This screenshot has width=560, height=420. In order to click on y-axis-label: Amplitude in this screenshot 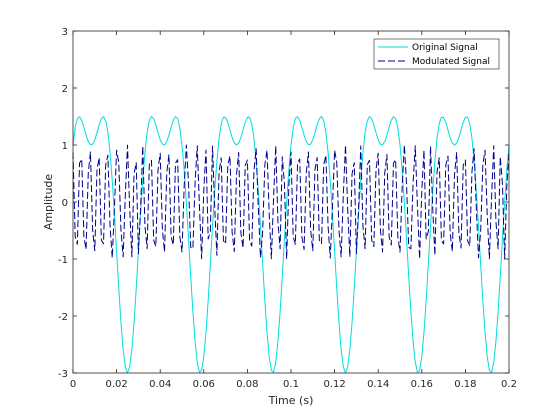, I will do `click(48, 202)`.